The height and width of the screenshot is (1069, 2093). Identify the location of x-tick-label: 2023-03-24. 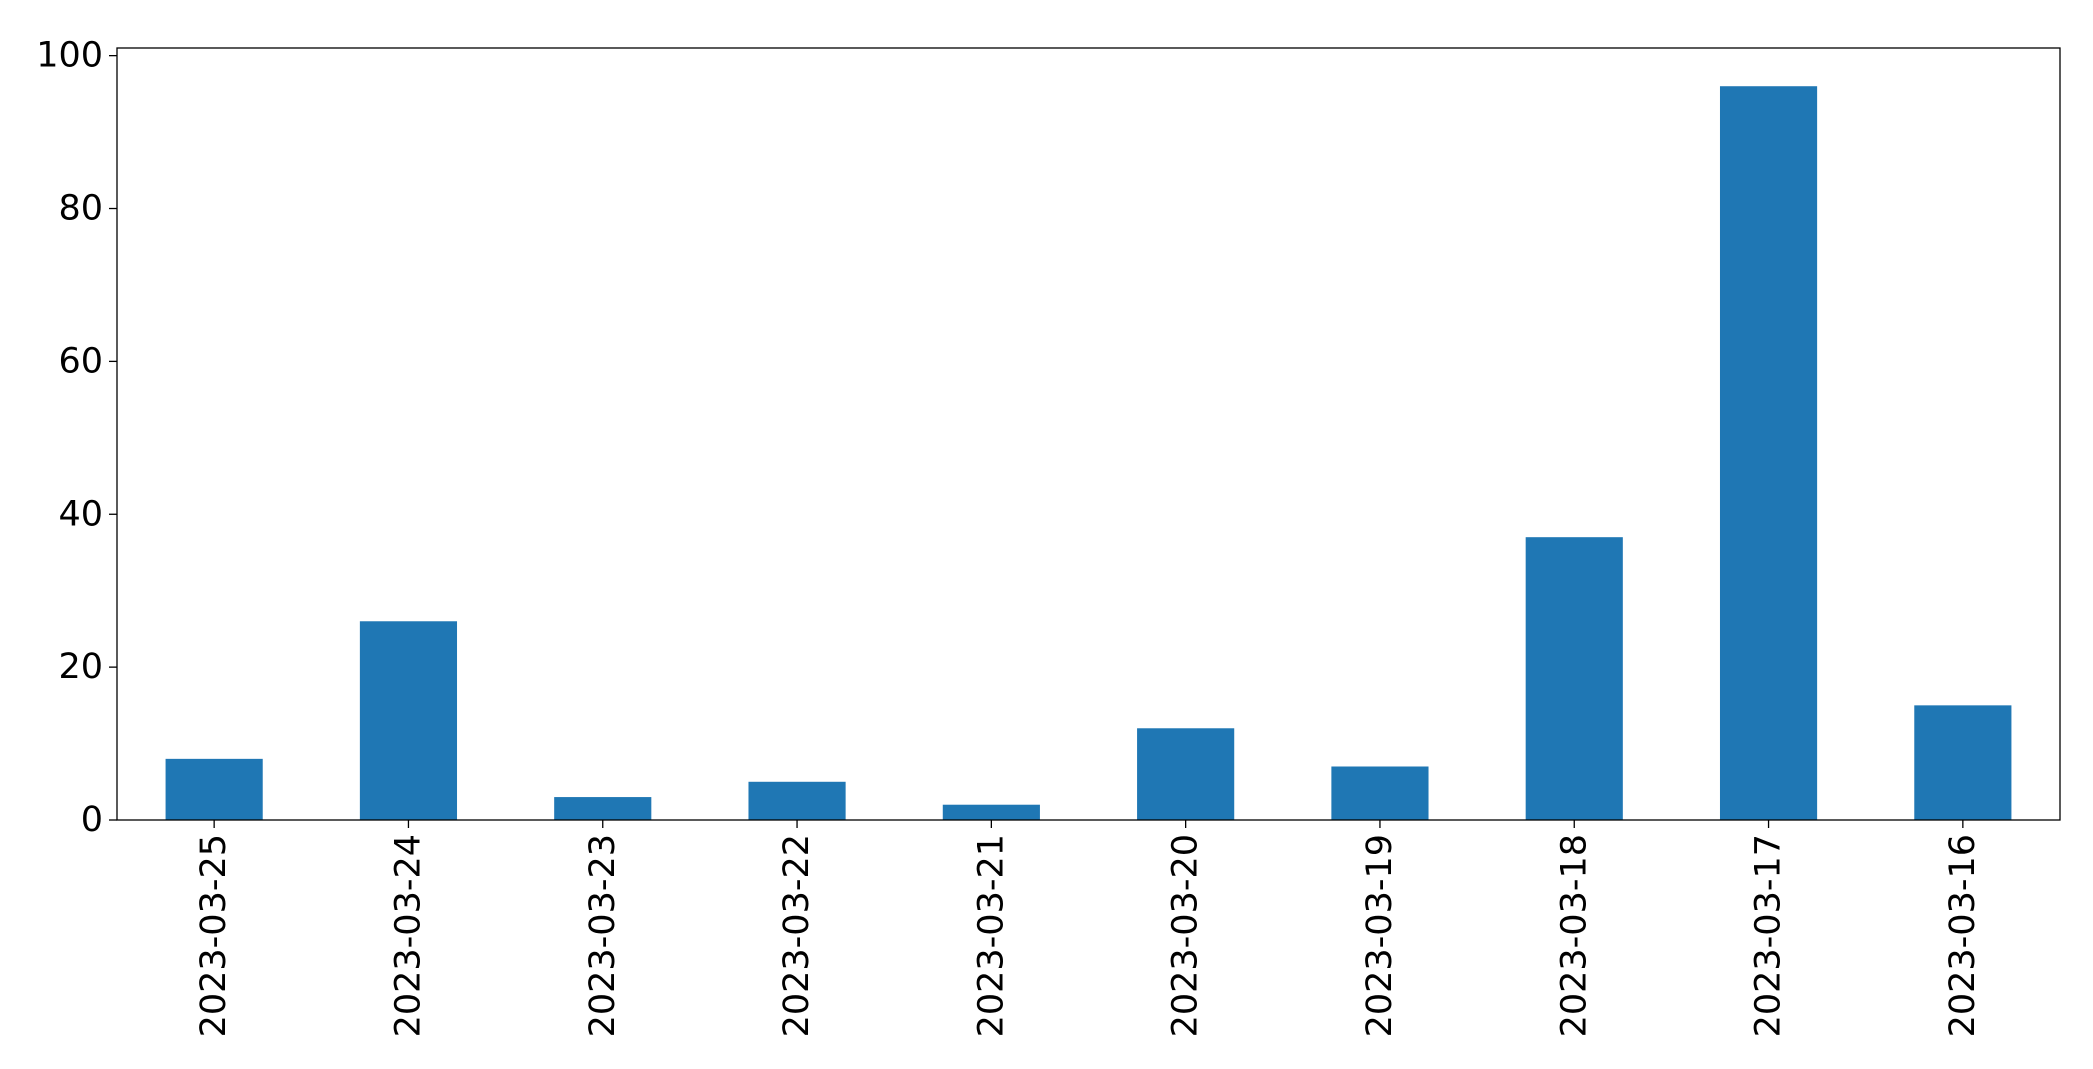
(408, 935).